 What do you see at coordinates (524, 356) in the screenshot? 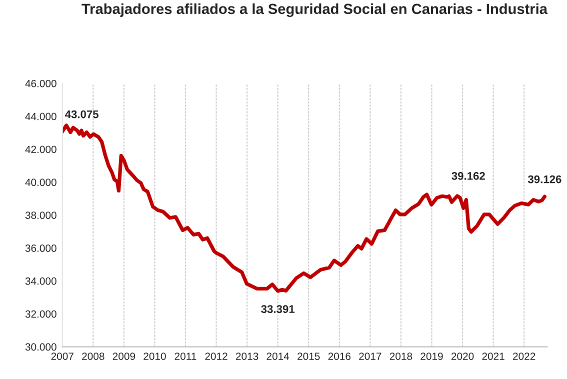
I see `x-tick-label: 2022` at bounding box center [524, 356].